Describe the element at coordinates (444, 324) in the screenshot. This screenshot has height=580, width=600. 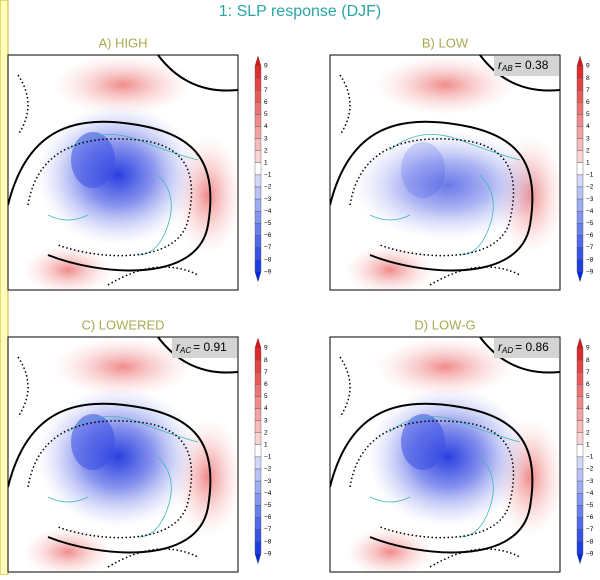
I see `panel-title: D) LOW-G` at that location.